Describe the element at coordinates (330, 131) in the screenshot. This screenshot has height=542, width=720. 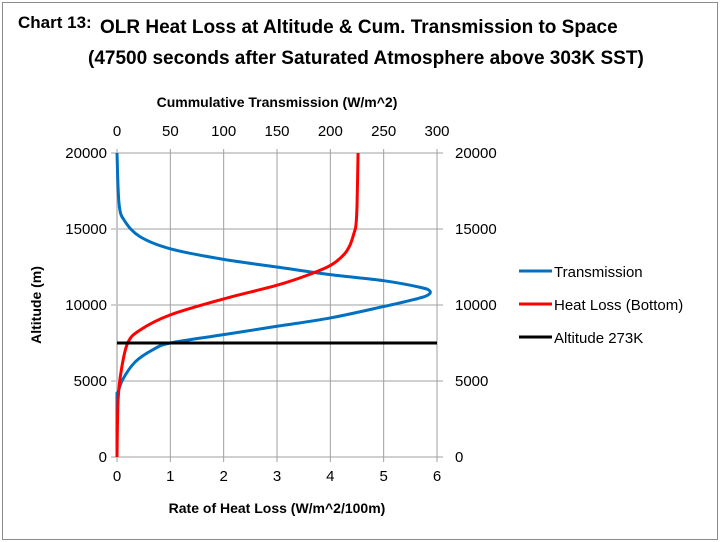
I see `top-tick-label: 200` at that location.